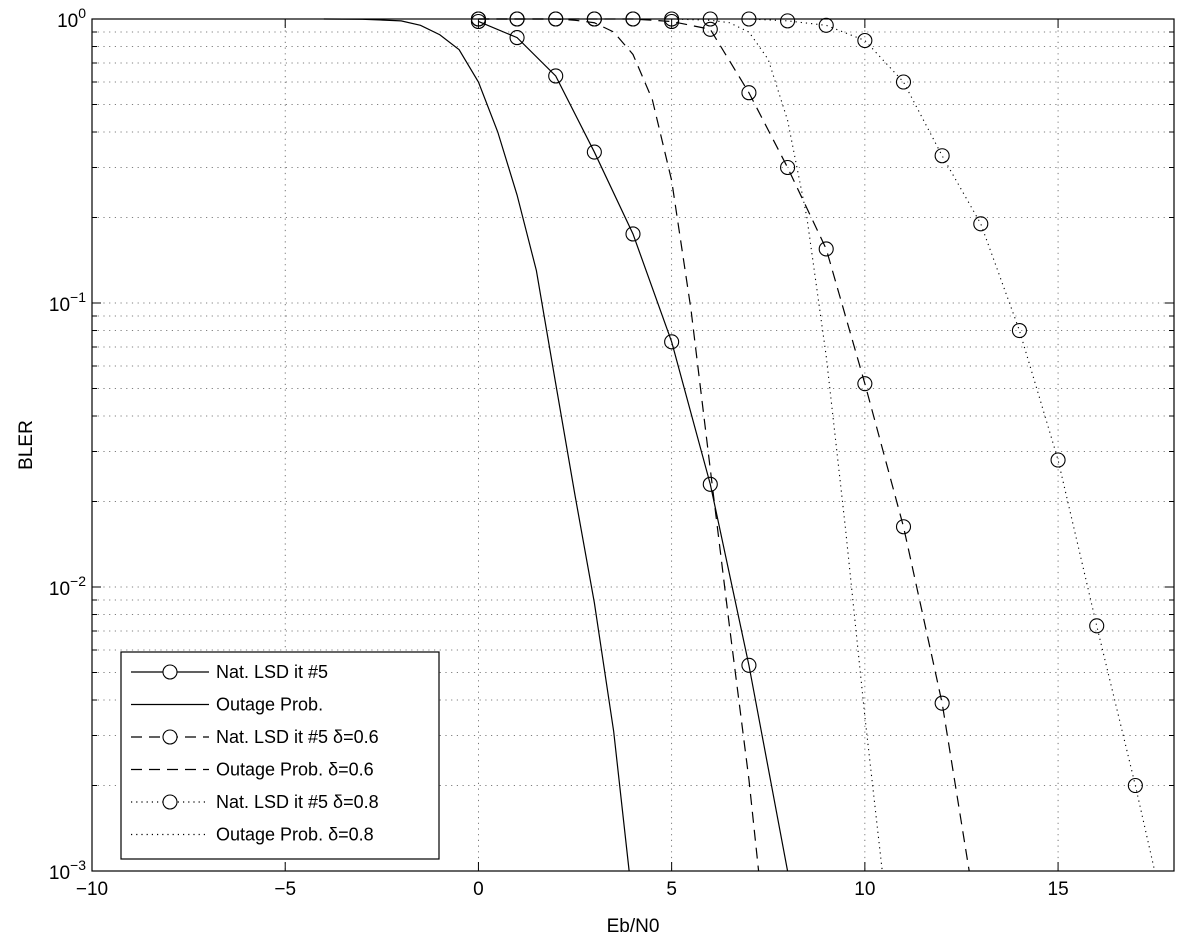  What do you see at coordinates (67, 586) in the screenshot?
I see `y-tick-label: 10⁻²` at bounding box center [67, 586].